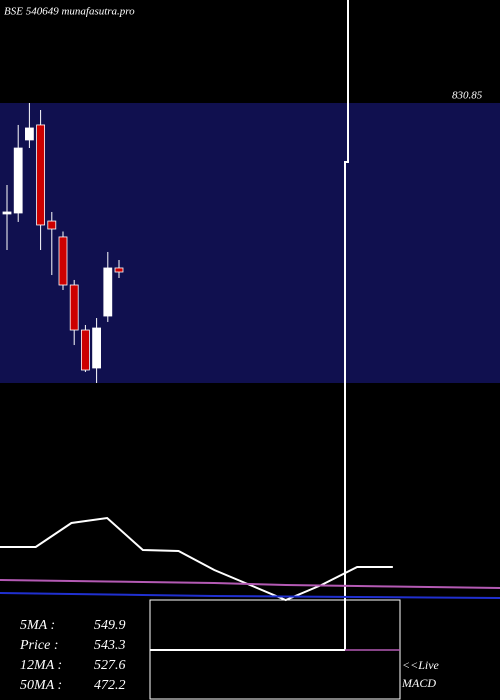  What do you see at coordinates (38, 645) in the screenshot?
I see `indicator-label: Price :` at bounding box center [38, 645].